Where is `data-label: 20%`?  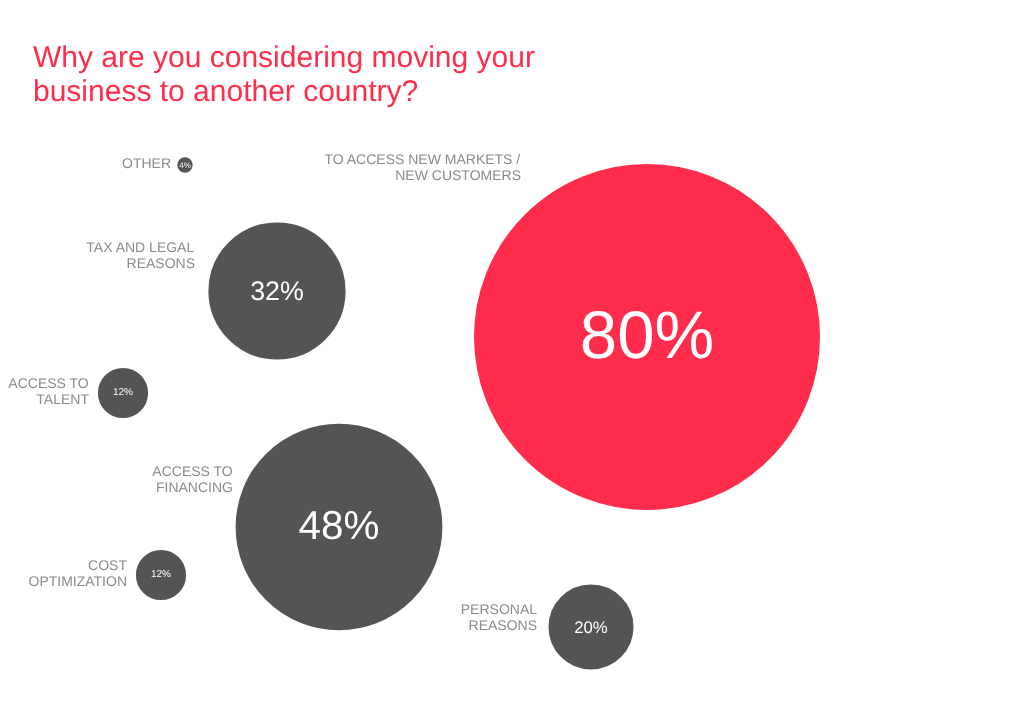 data-label: 20% is located at coordinates (591, 627).